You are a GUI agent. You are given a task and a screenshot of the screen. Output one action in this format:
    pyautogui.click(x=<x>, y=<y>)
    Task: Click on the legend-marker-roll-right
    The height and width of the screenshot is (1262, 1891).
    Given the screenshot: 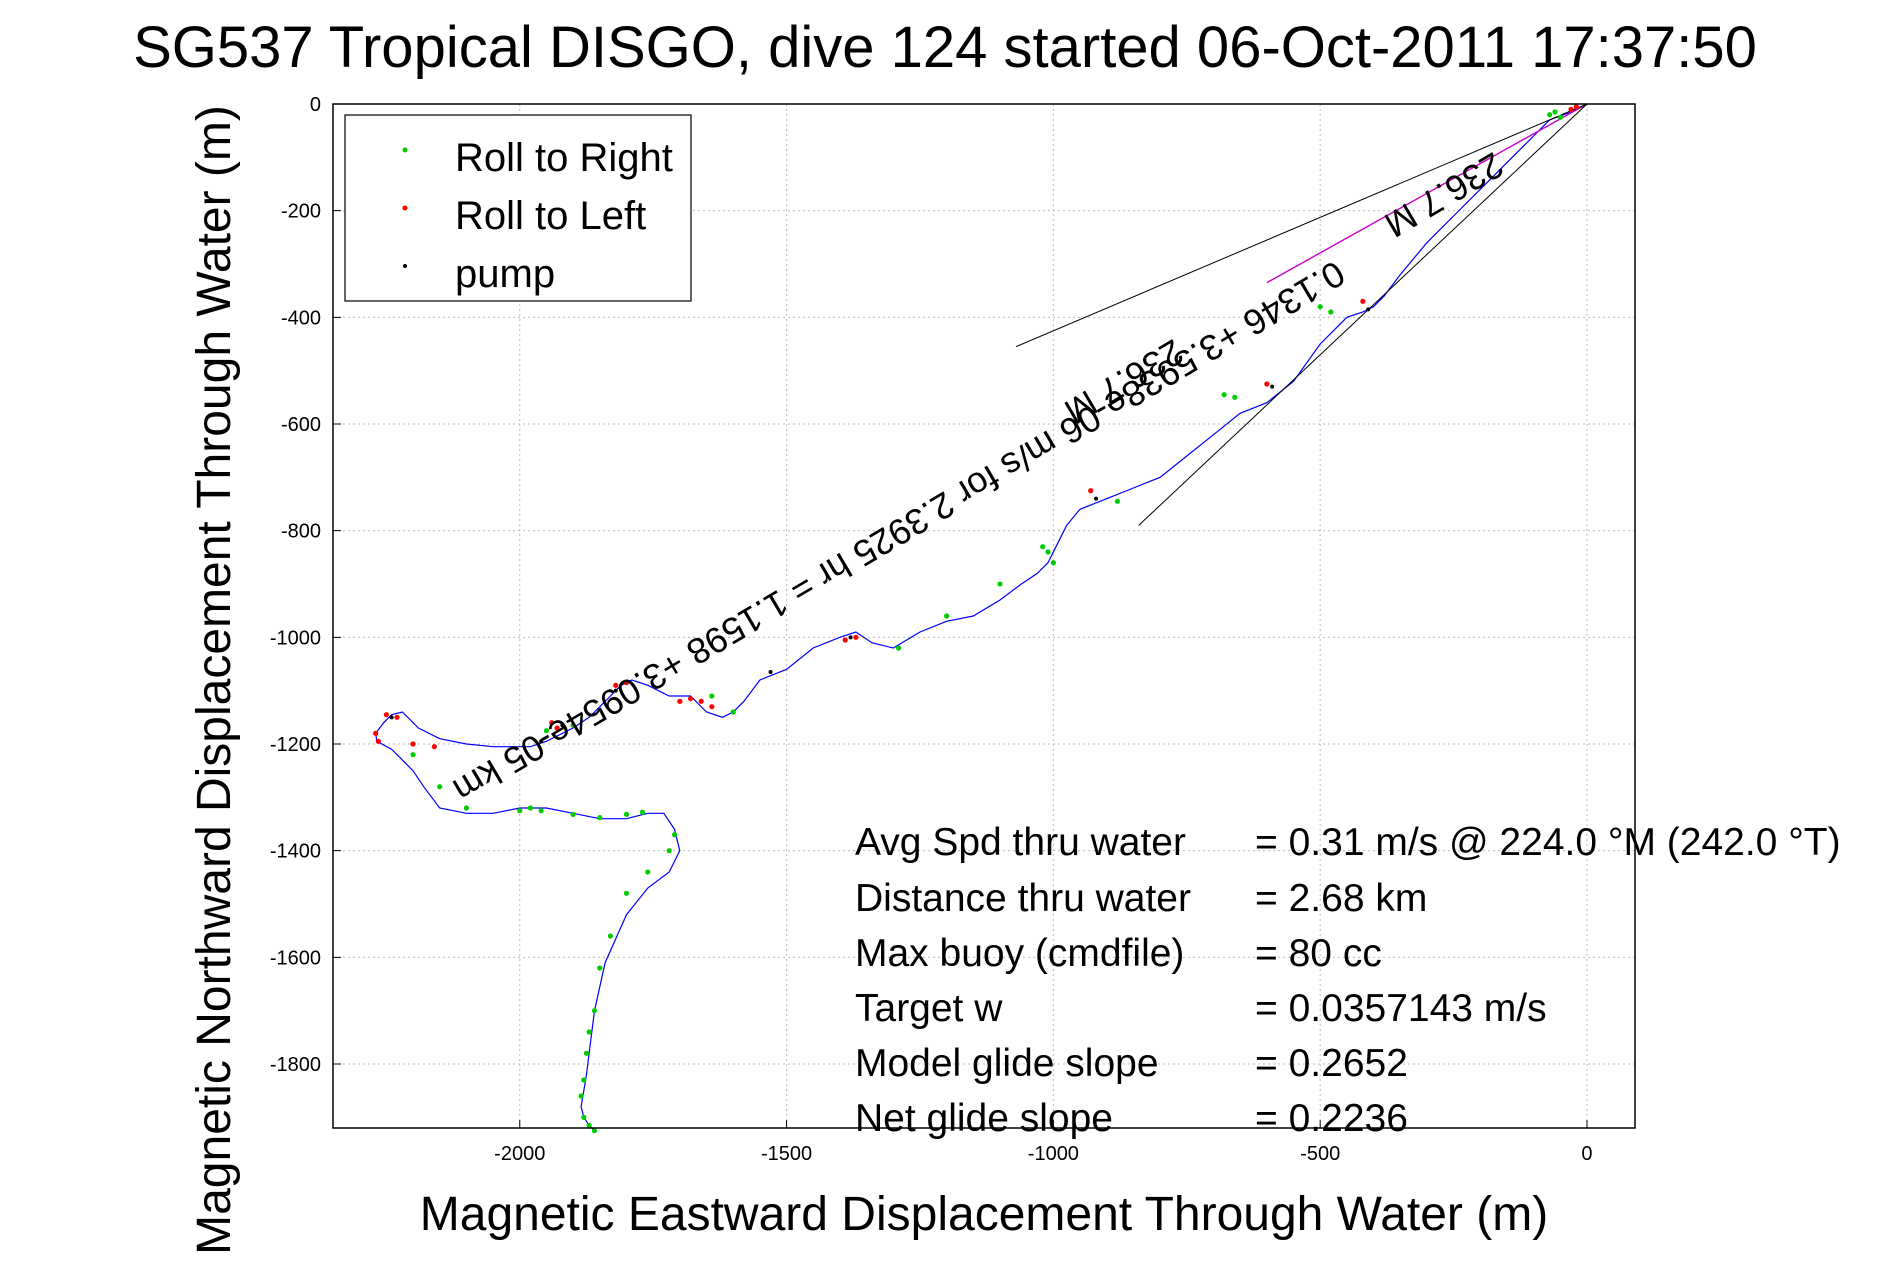 What is the action you would take?
    pyautogui.click(x=405, y=150)
    